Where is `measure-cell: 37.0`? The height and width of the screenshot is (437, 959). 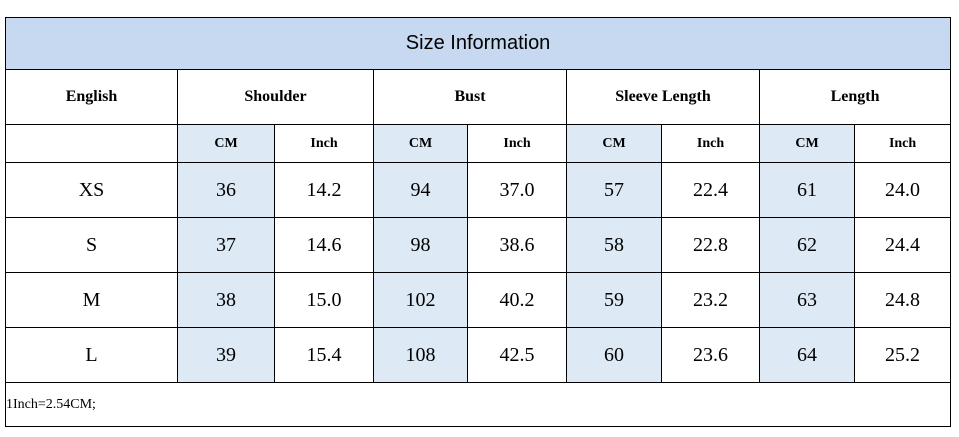 measure-cell: 37.0 is located at coordinates (517, 190).